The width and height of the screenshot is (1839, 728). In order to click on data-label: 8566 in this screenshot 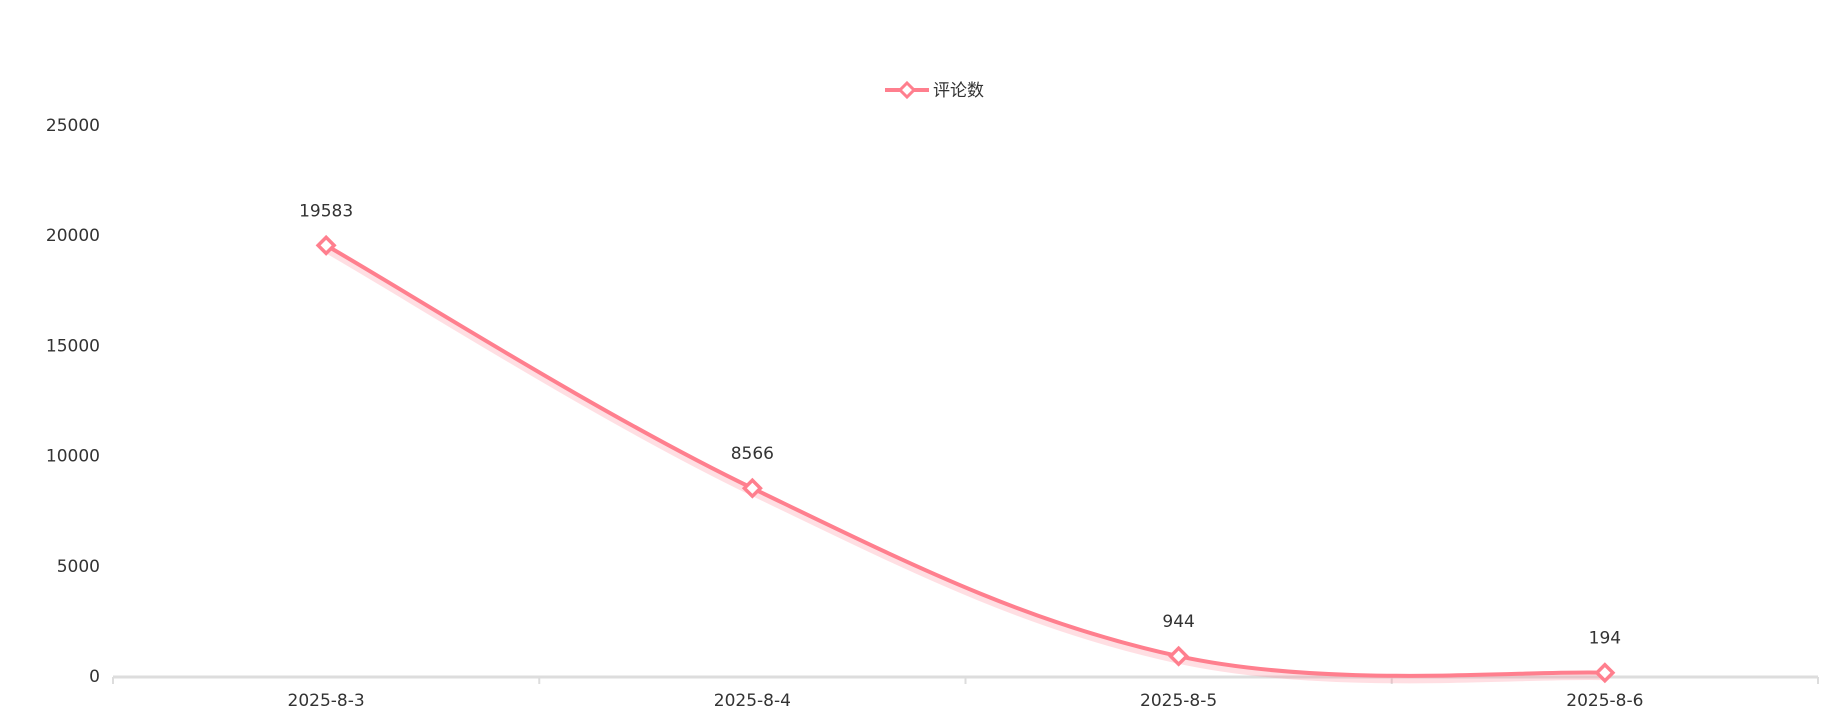, I will do `click(752, 454)`.